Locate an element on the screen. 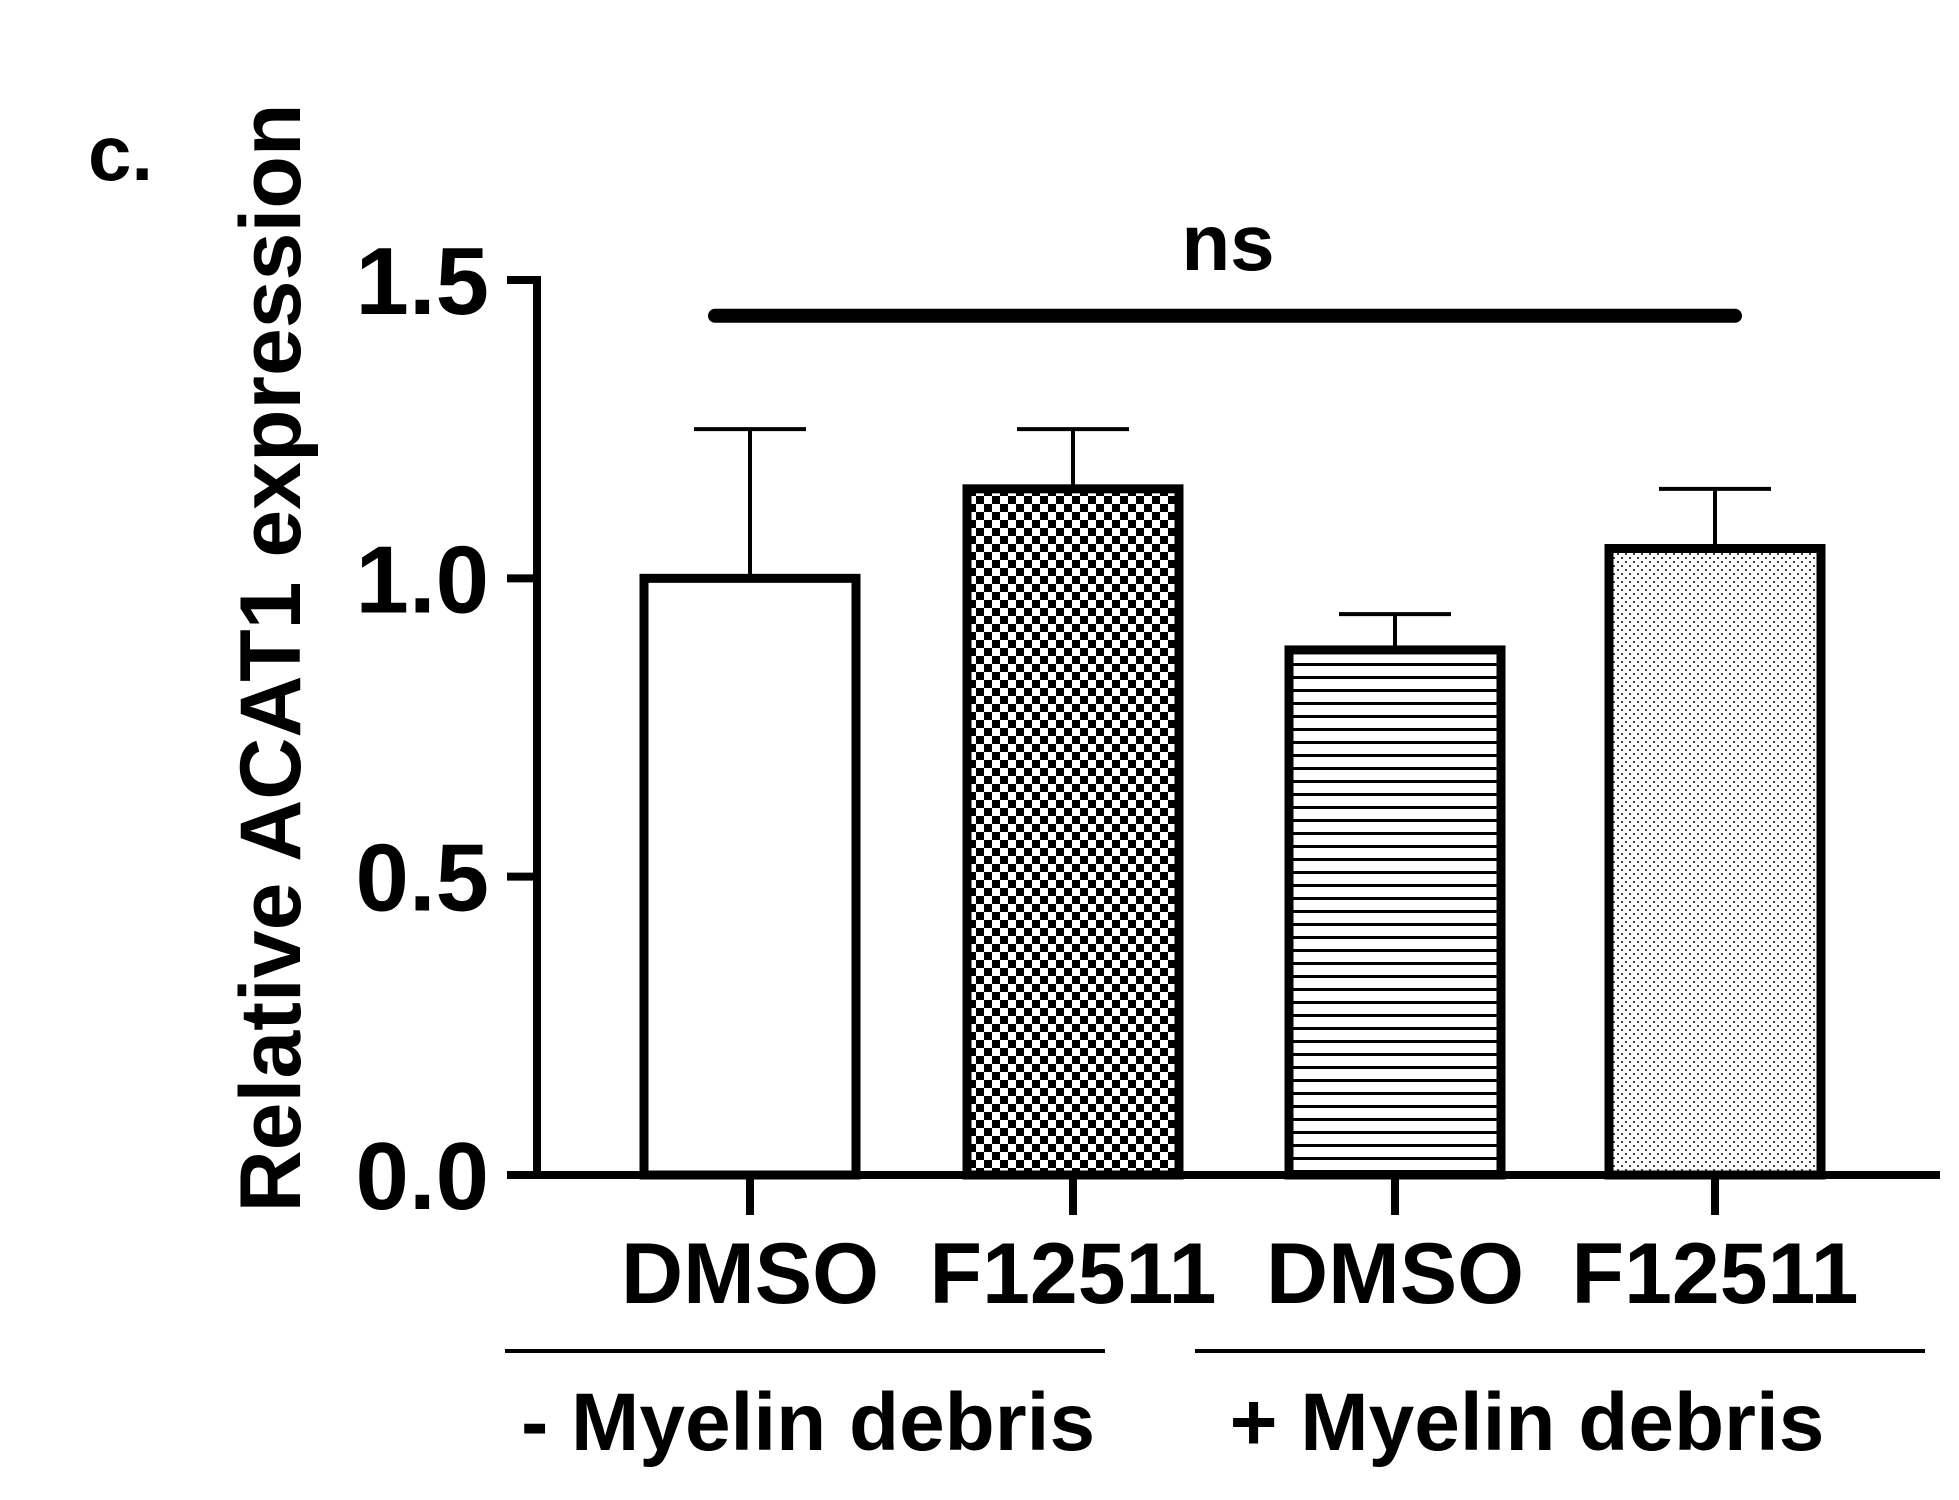  group-label: + Myelin debris is located at coordinates (1527, 1422).